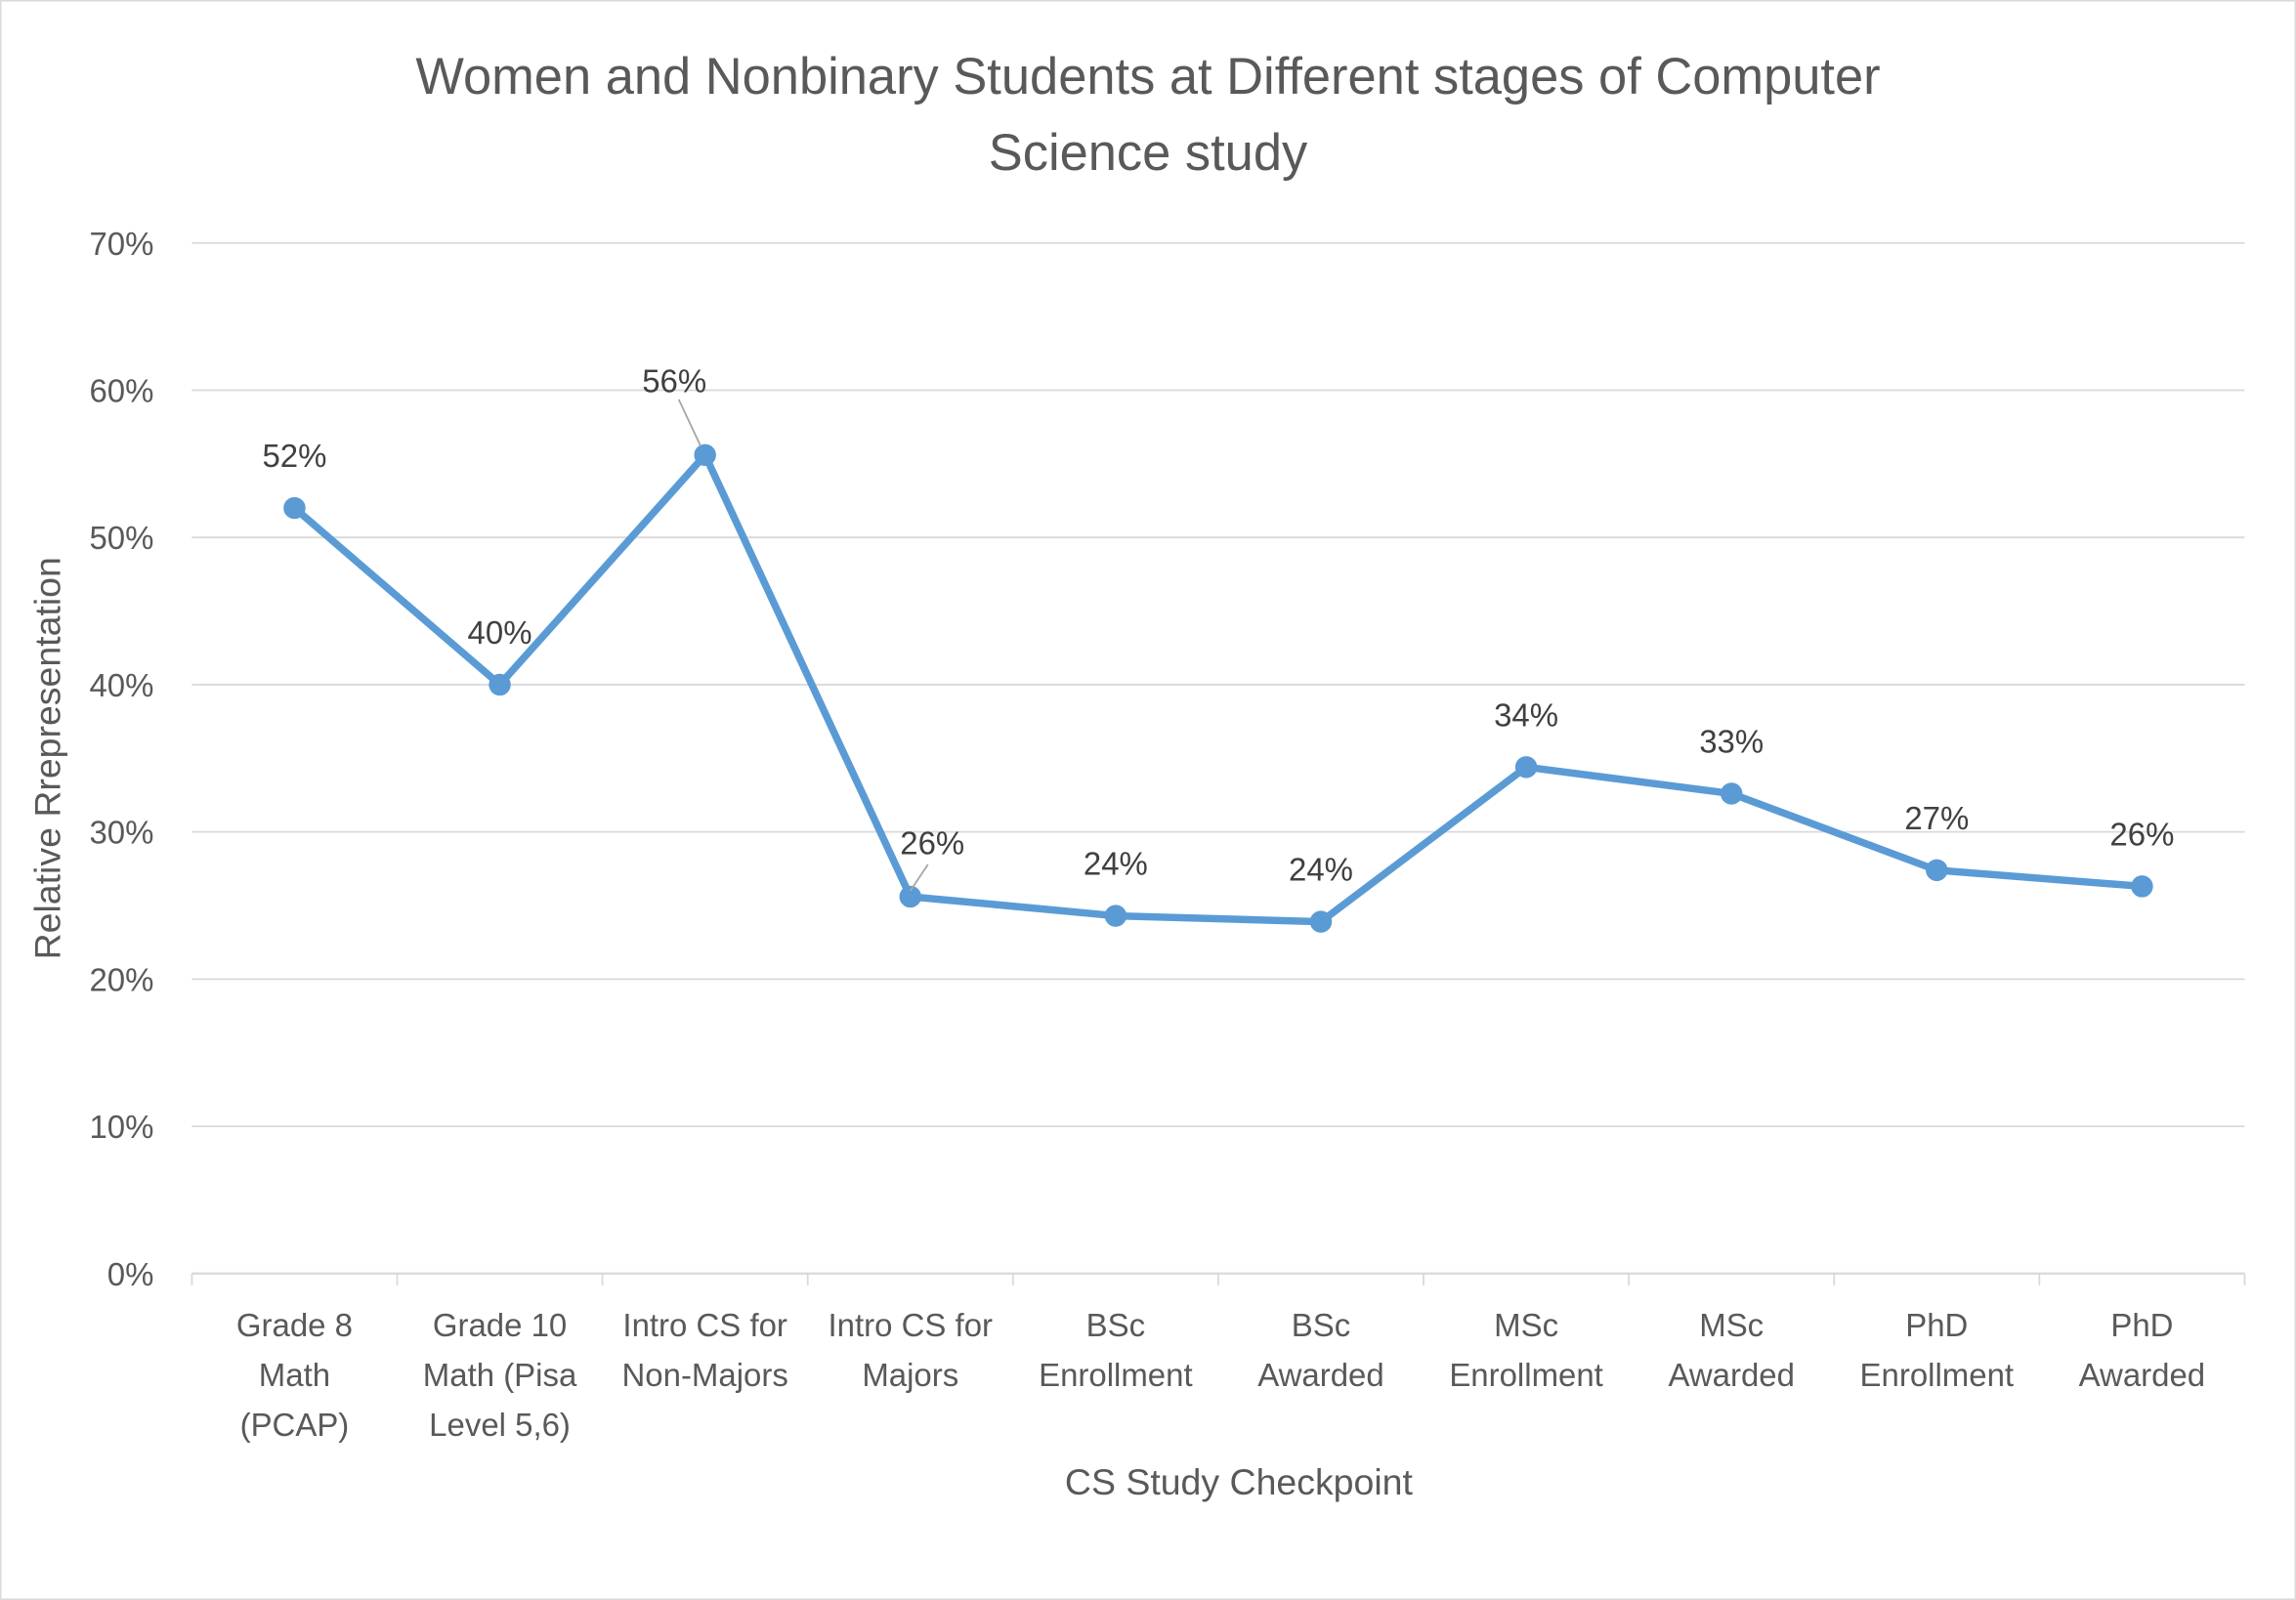  I want to click on x-tick-label-line: Math, so click(295, 1375).